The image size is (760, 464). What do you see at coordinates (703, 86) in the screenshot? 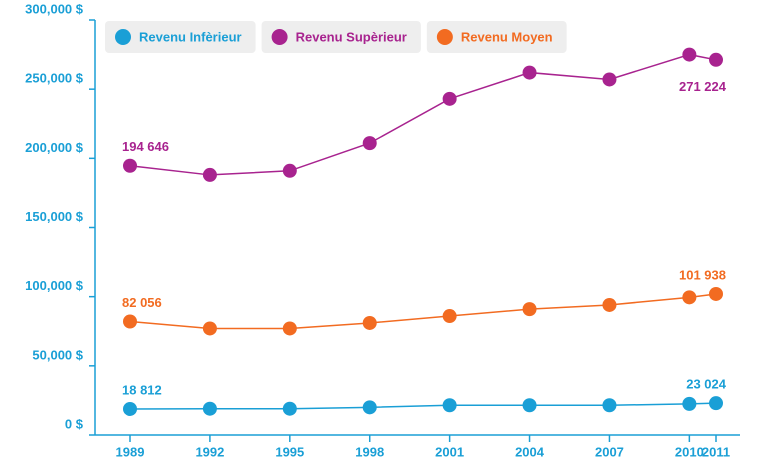
I see `data-label: 271 224` at bounding box center [703, 86].